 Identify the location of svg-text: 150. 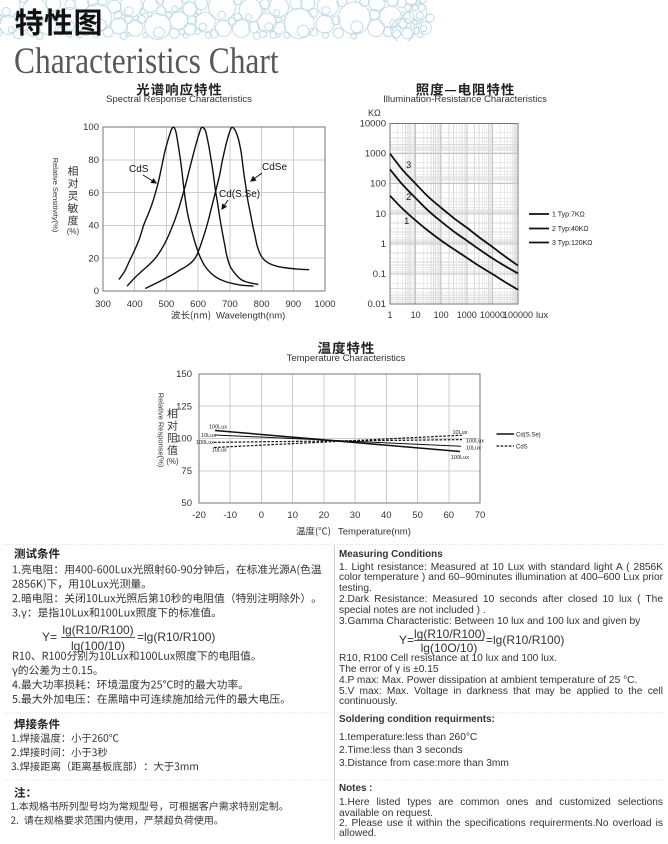
(184, 374).